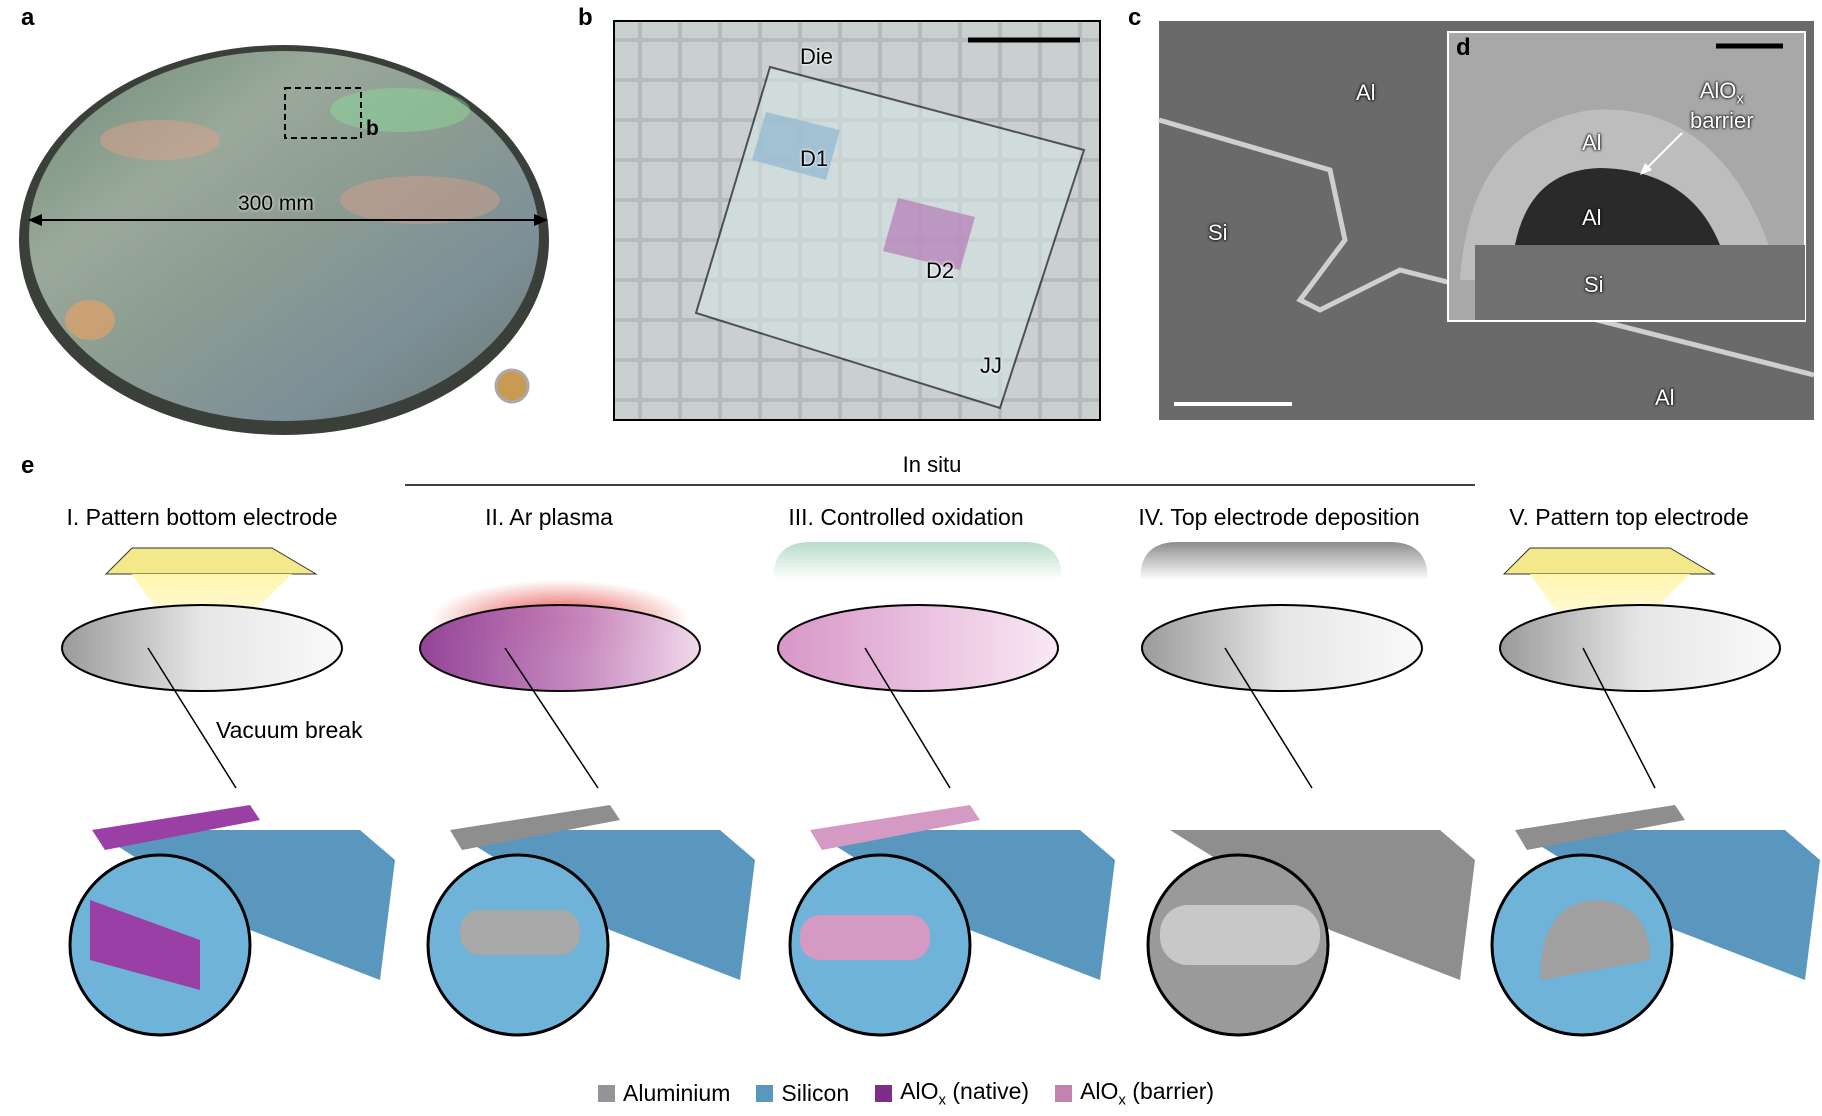 The image size is (1822, 1116). Describe the element at coordinates (1626, 176) in the screenshot. I see `tem-image` at that location.